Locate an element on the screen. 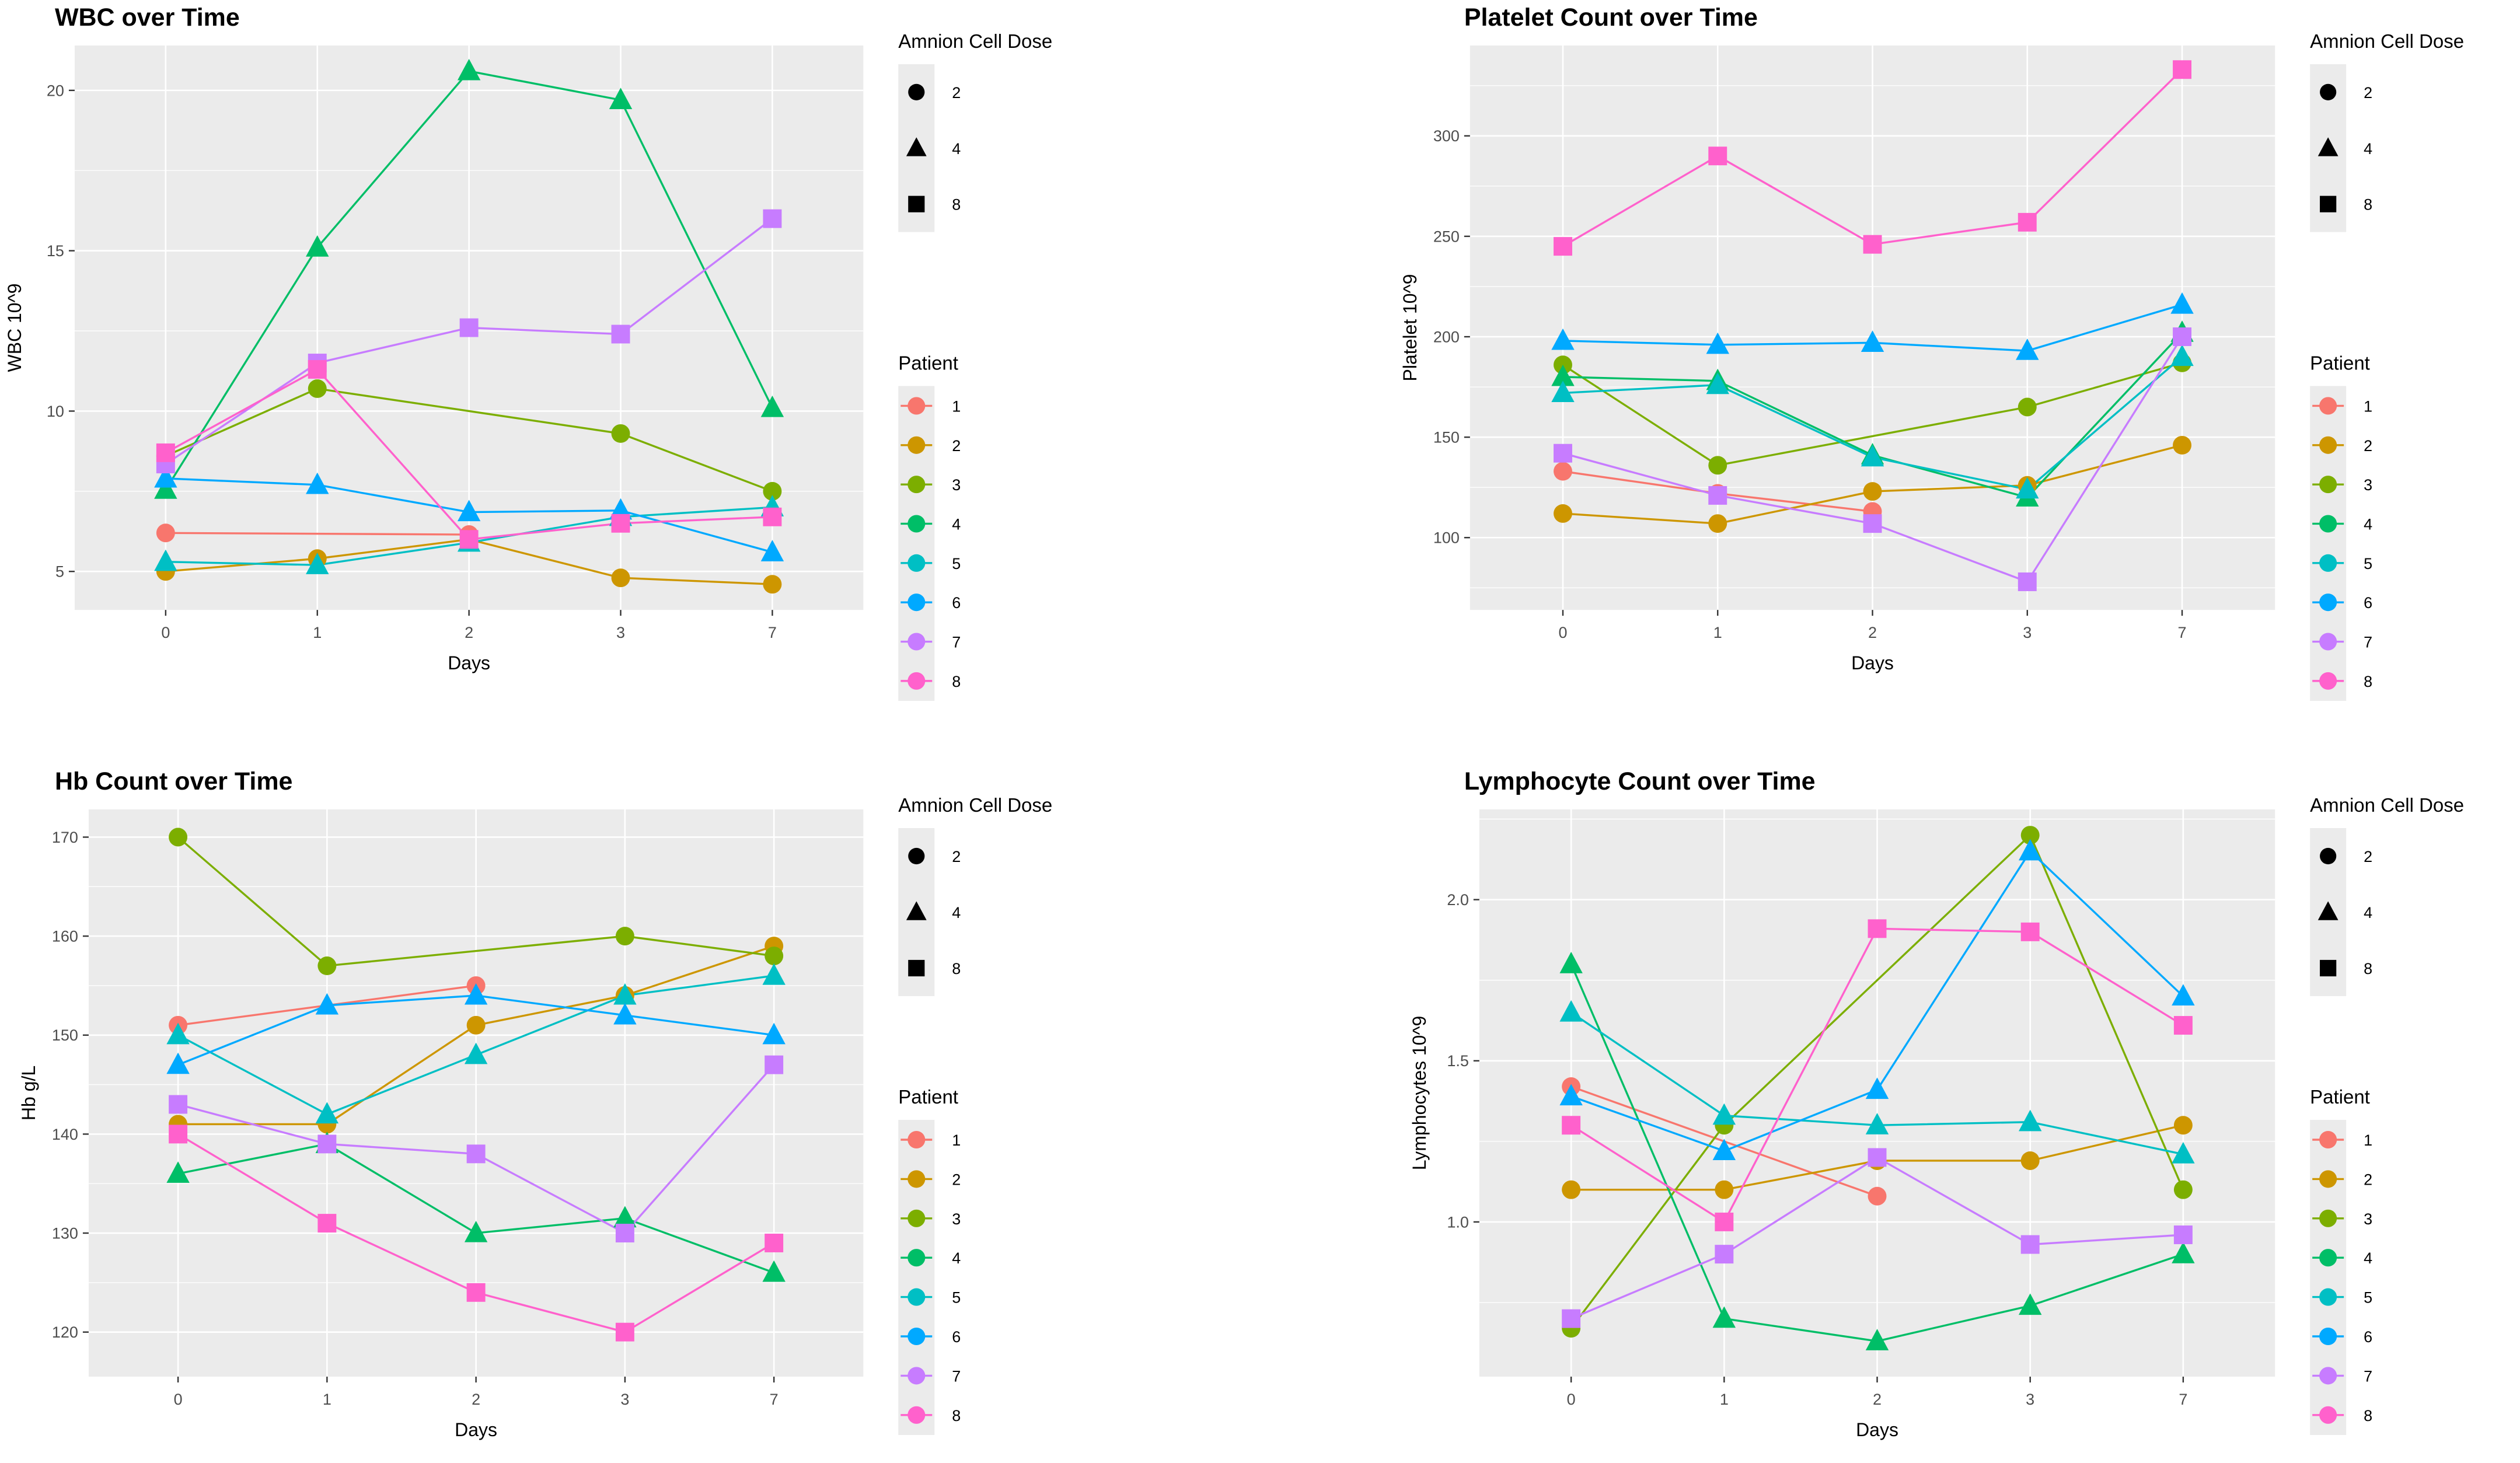 The image size is (2520, 1463). y-tick-label: 150 is located at coordinates (65, 1035).